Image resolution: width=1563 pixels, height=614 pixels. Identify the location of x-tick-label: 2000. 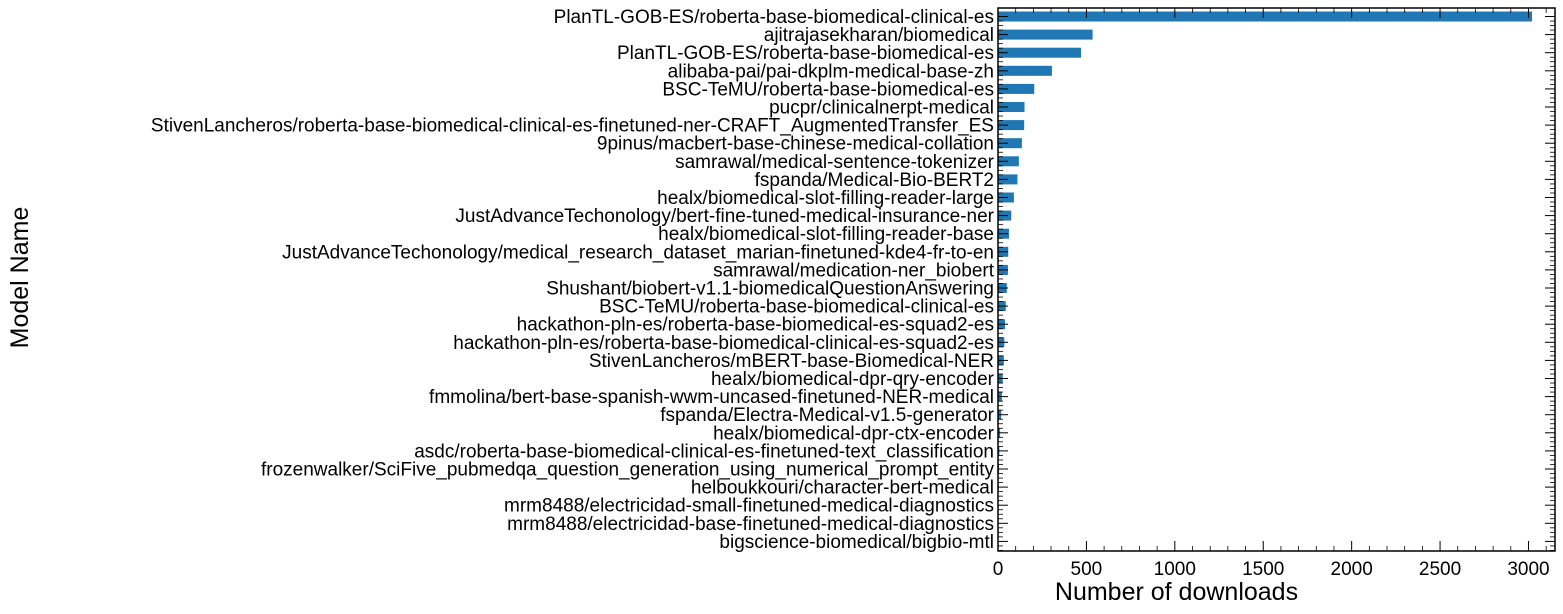
(1352, 569).